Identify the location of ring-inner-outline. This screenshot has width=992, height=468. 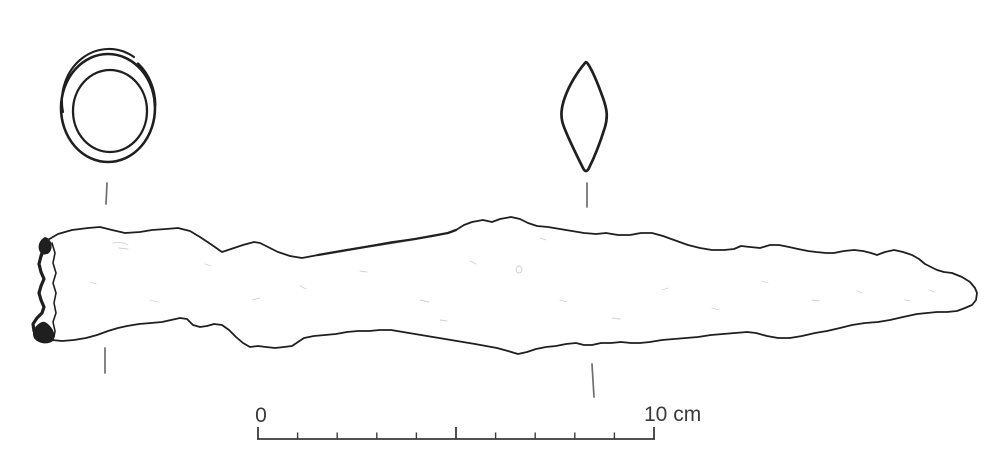
(110, 111).